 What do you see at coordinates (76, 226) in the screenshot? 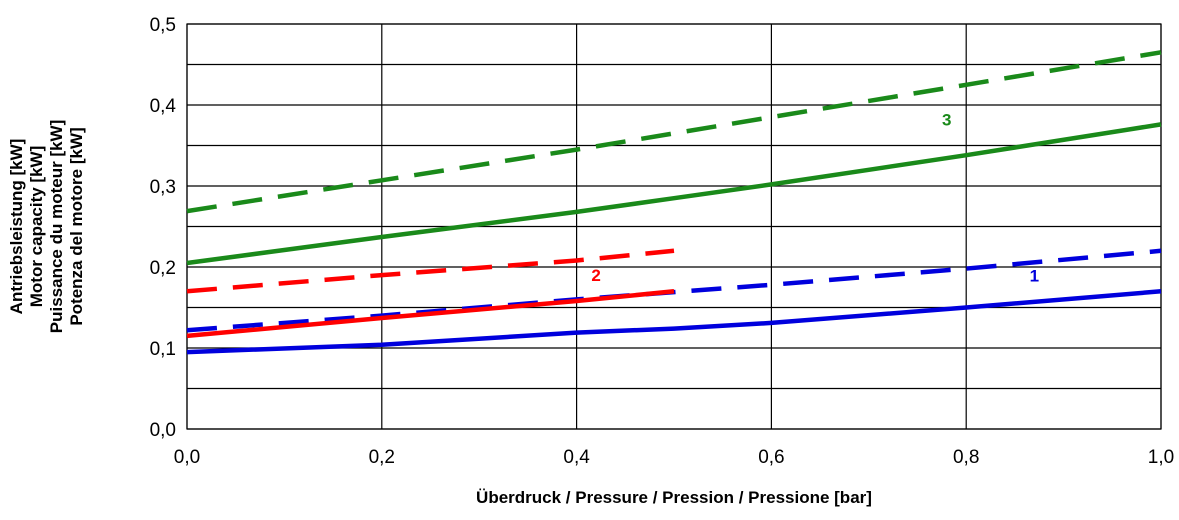
I see `y-axis-label-line: Potenza del motore [kW]` at bounding box center [76, 226].